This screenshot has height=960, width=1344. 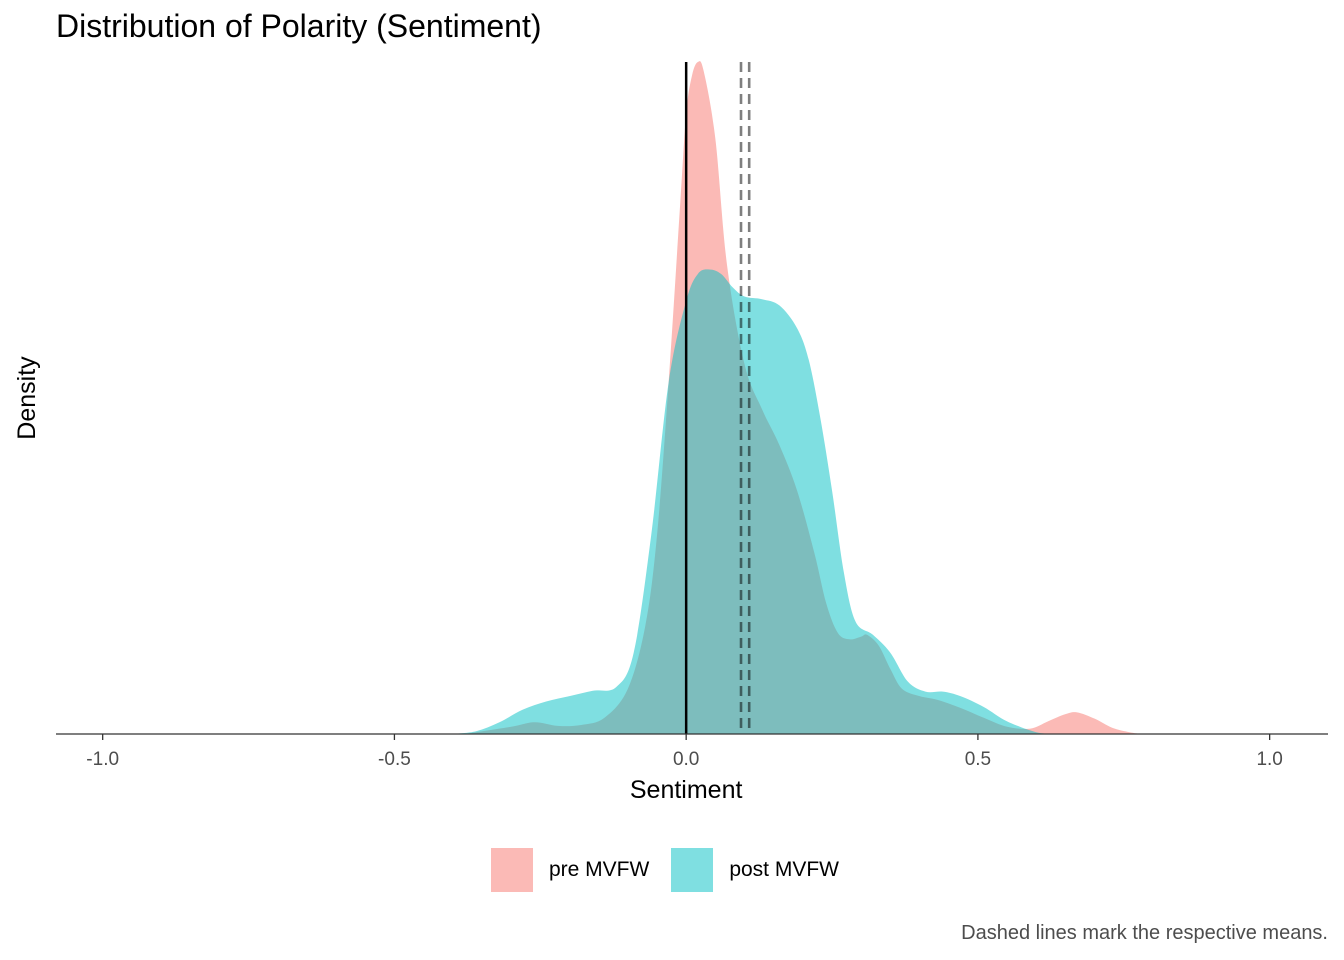 What do you see at coordinates (978, 759) in the screenshot?
I see `x-tick-label: 0.5` at bounding box center [978, 759].